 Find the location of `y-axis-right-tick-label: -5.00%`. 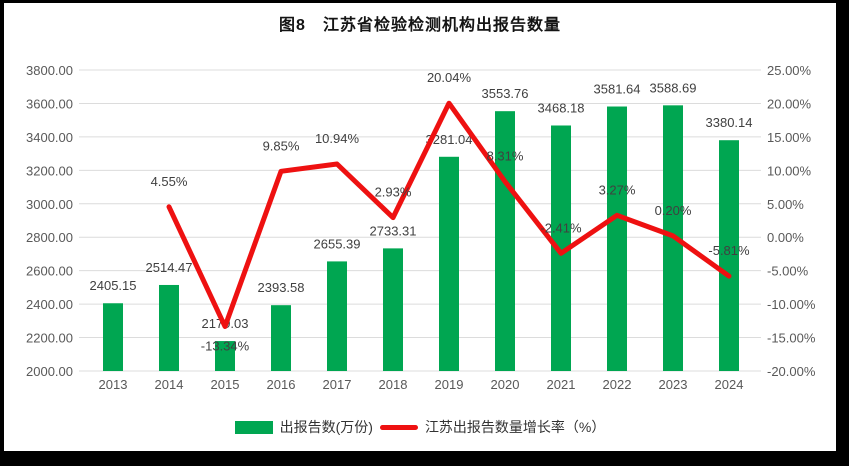

y-axis-right-tick-label: -5.00% is located at coordinates (788, 271).